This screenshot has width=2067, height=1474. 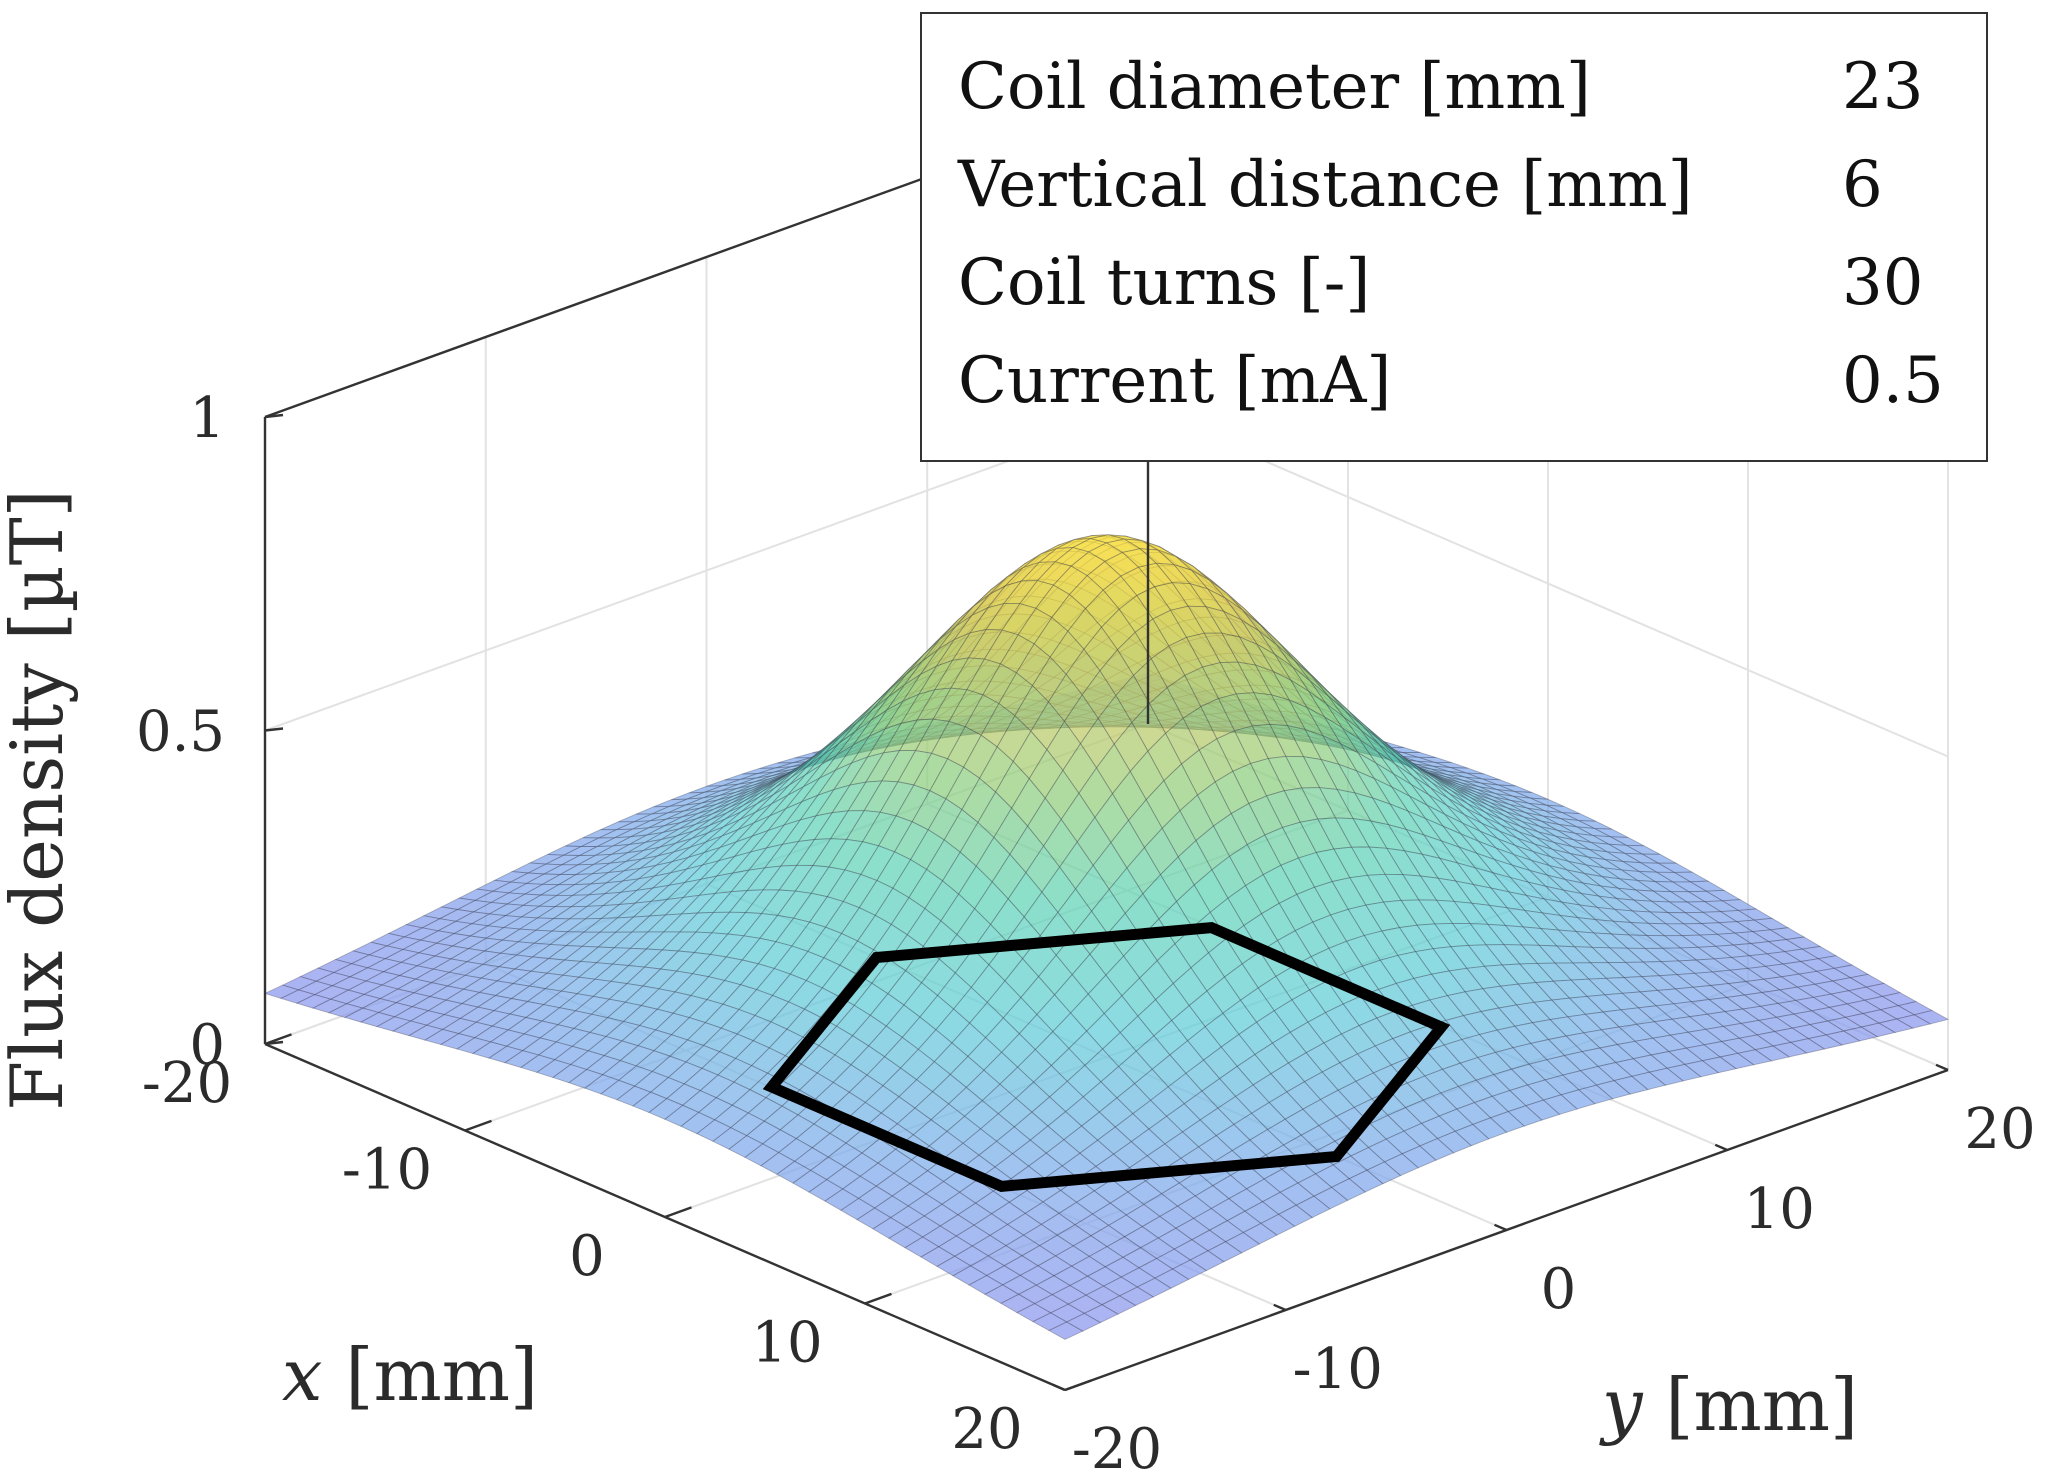 I want to click on parameter-row: Coil diameter [mm] 23, so click(x=1452, y=98).